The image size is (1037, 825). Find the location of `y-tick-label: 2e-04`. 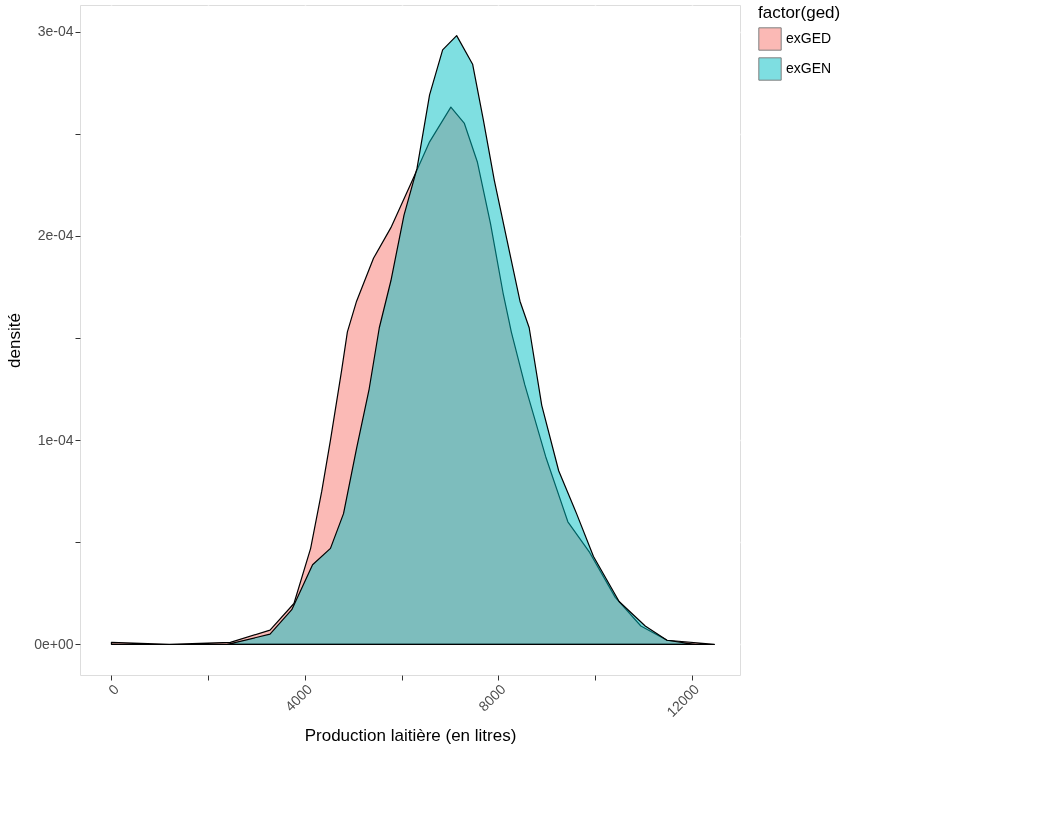

y-tick-label: 2e-04 is located at coordinates (55, 235).